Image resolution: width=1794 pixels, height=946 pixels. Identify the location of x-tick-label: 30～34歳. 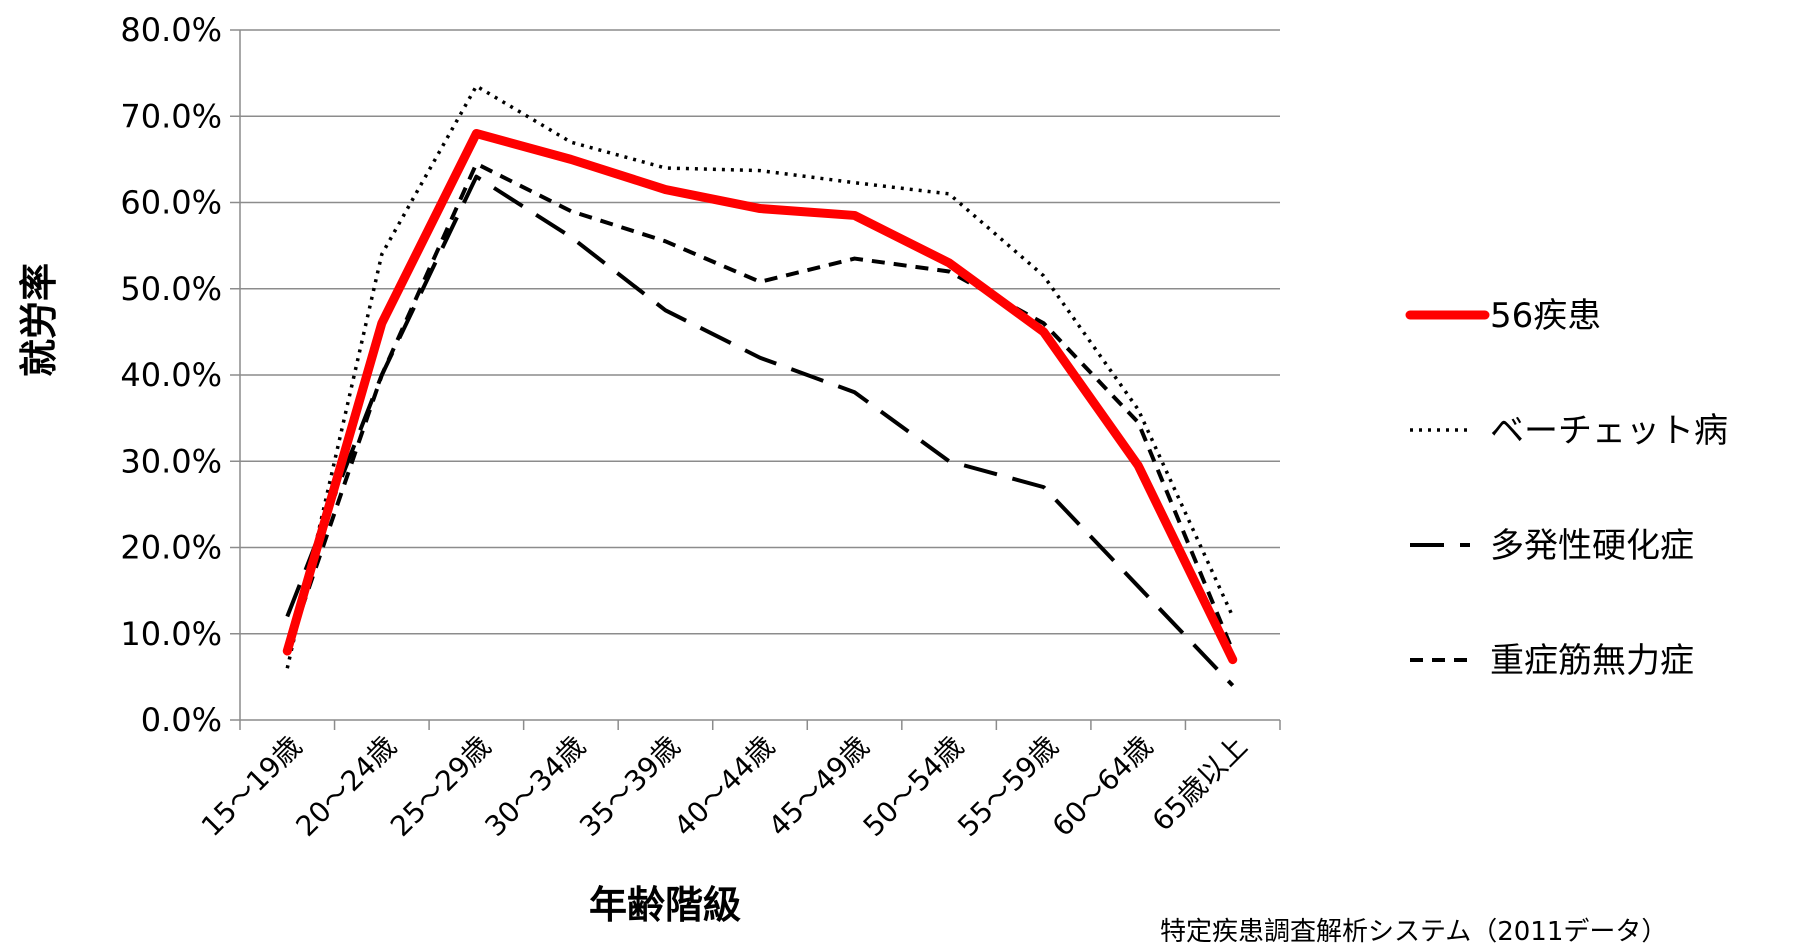
(535, 786).